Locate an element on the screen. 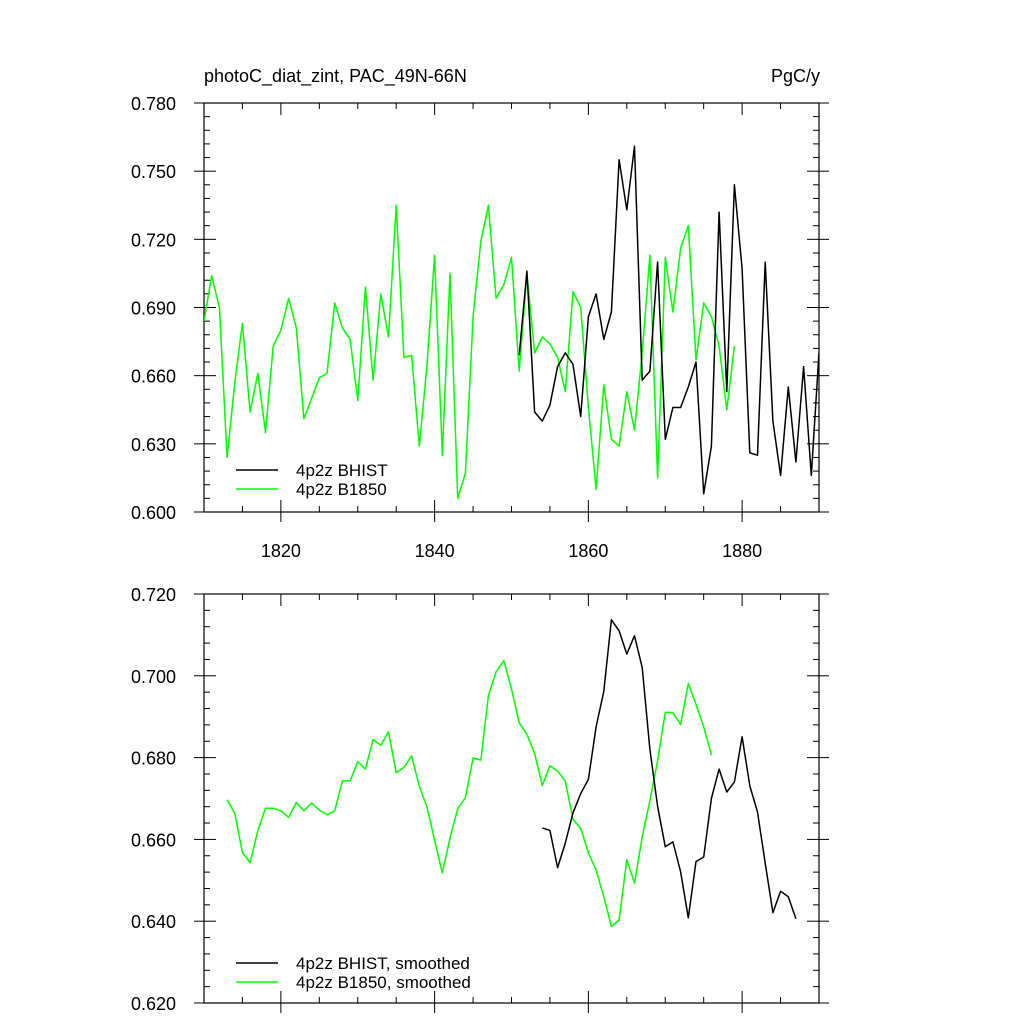 Image resolution: width=1024 pixels, height=1024 pixels. y-tick-label: 0.620 is located at coordinates (153, 1004).